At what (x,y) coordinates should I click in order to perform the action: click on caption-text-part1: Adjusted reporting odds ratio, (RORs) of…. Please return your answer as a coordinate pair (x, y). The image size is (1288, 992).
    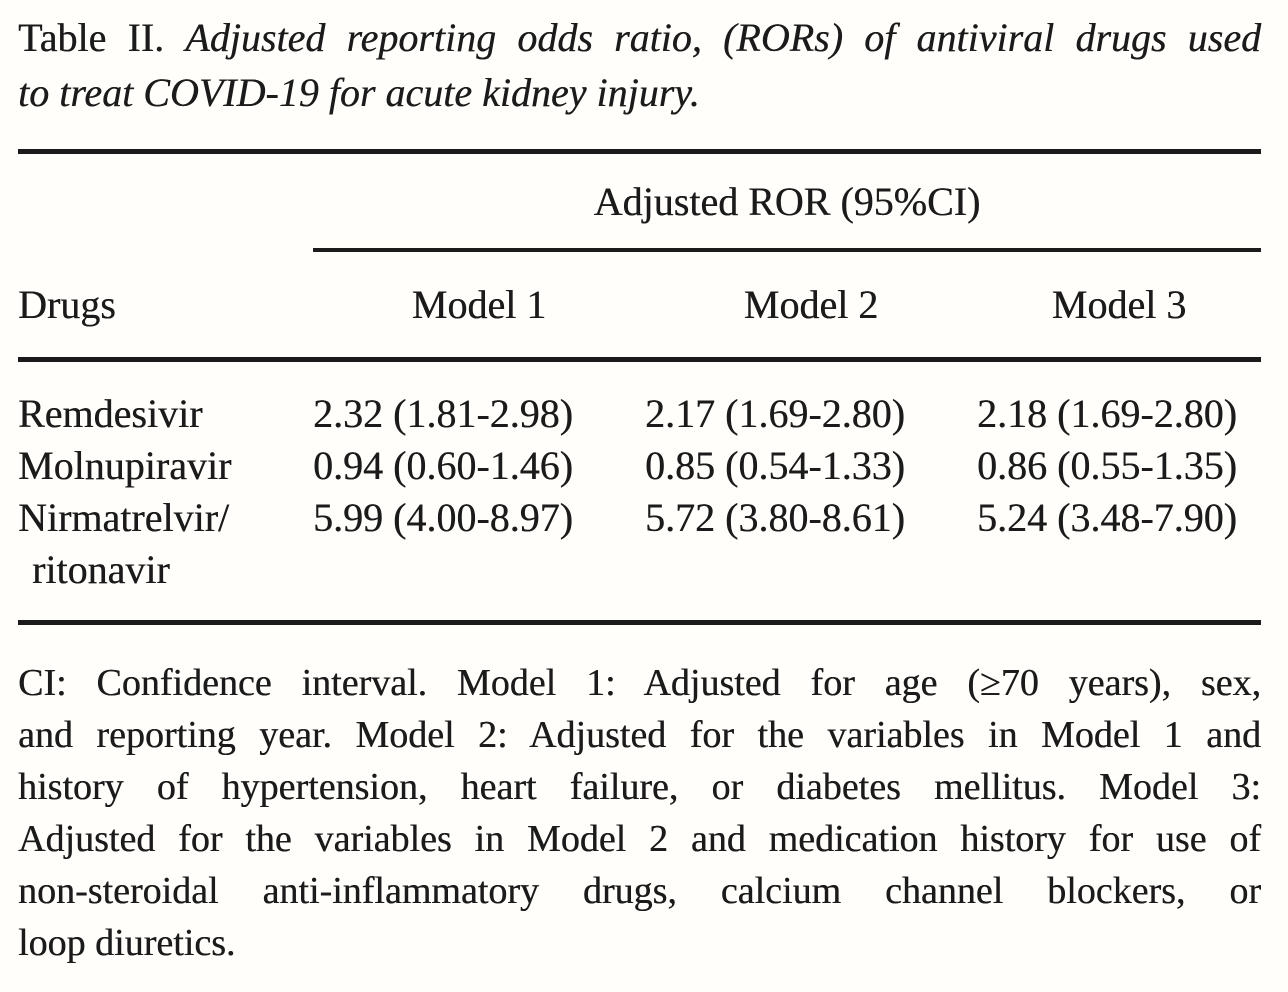
    Looking at the image, I should click on (723, 37).